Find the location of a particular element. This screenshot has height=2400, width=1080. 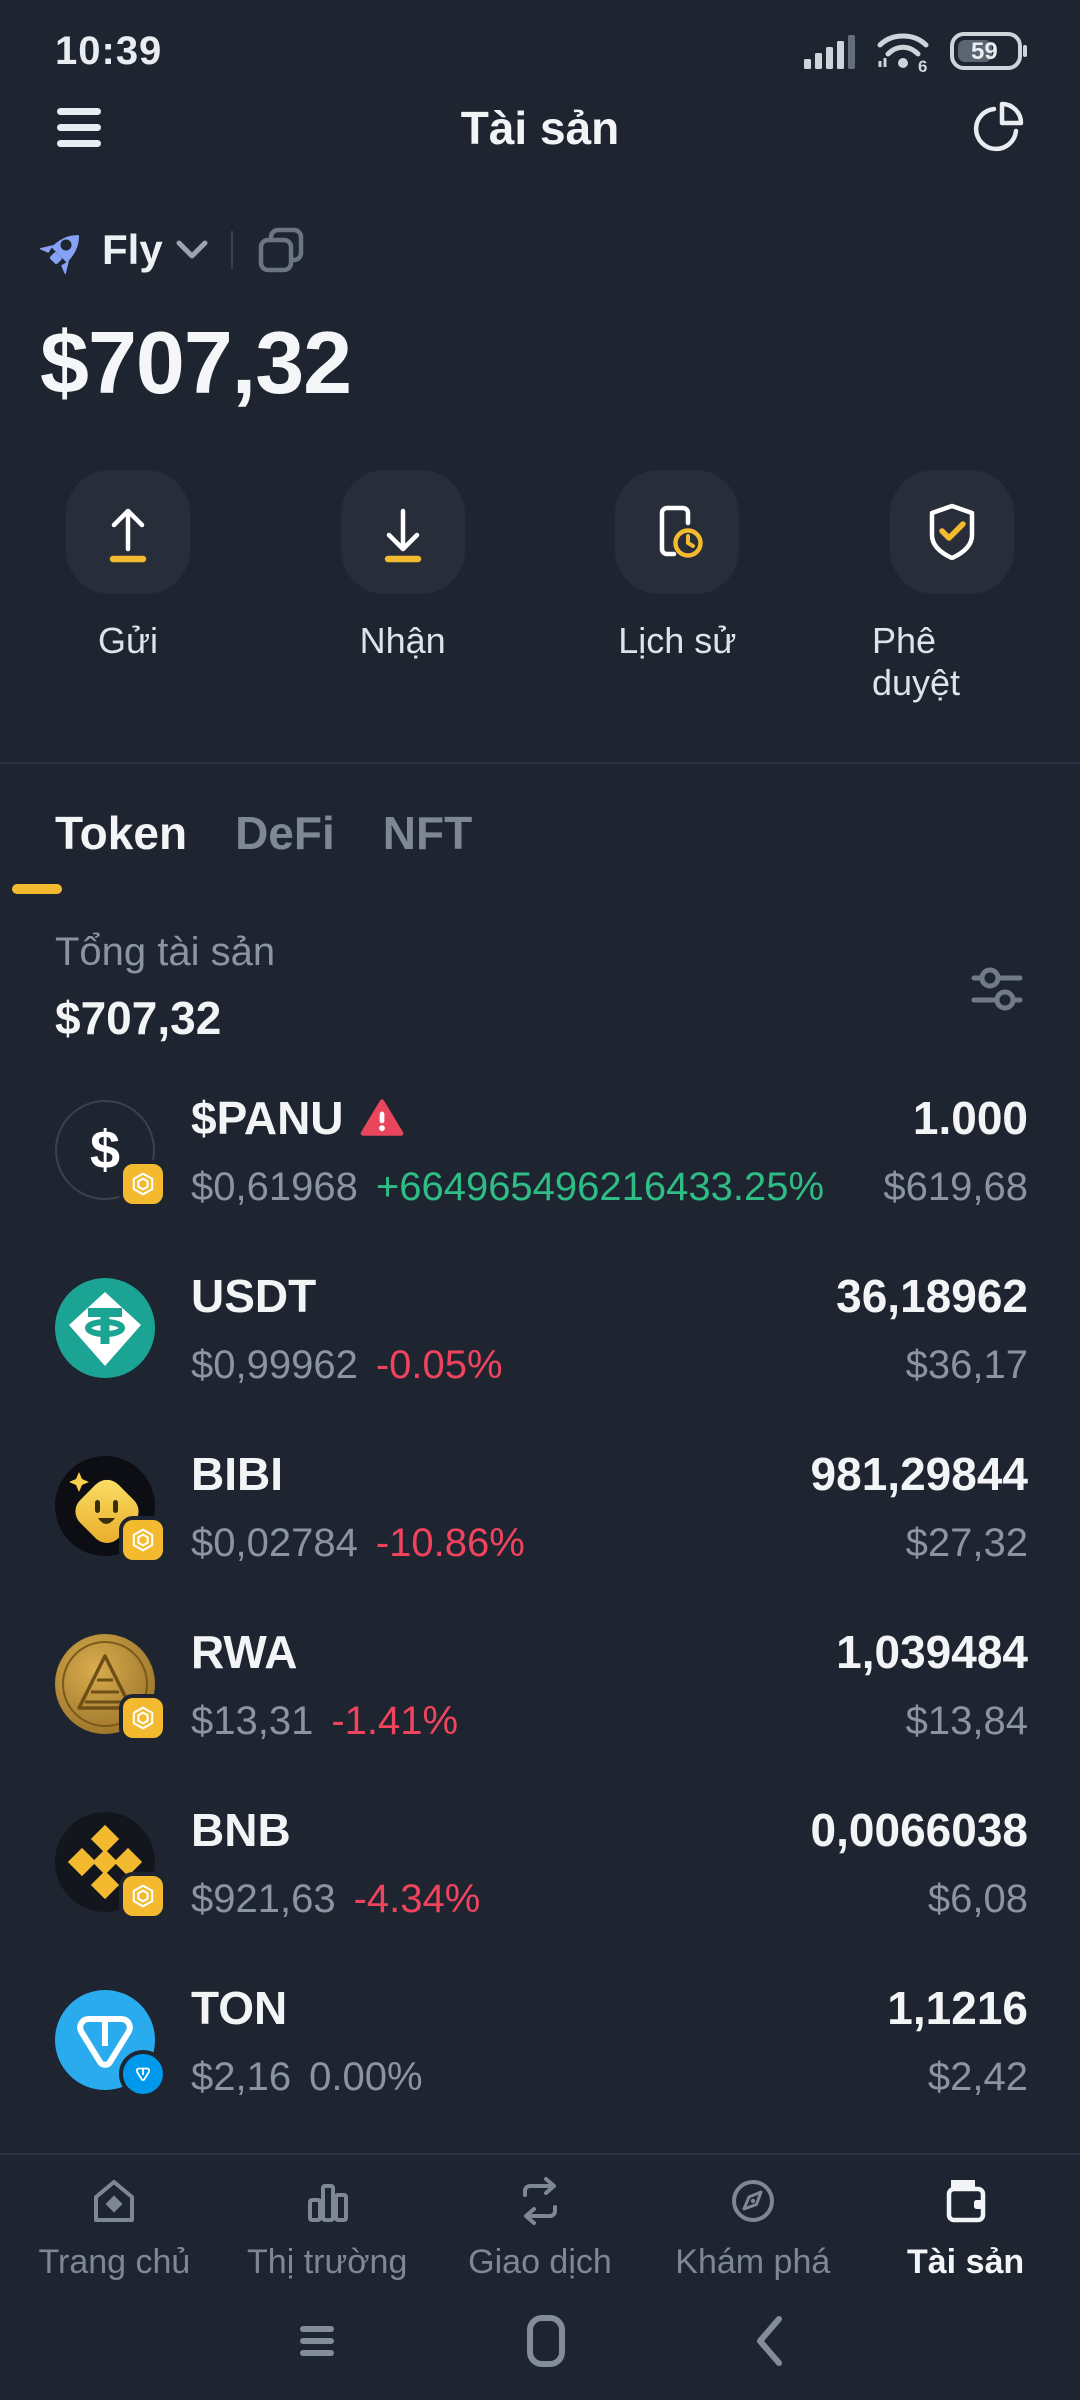

battery-icon: 59 is located at coordinates (988, 51).